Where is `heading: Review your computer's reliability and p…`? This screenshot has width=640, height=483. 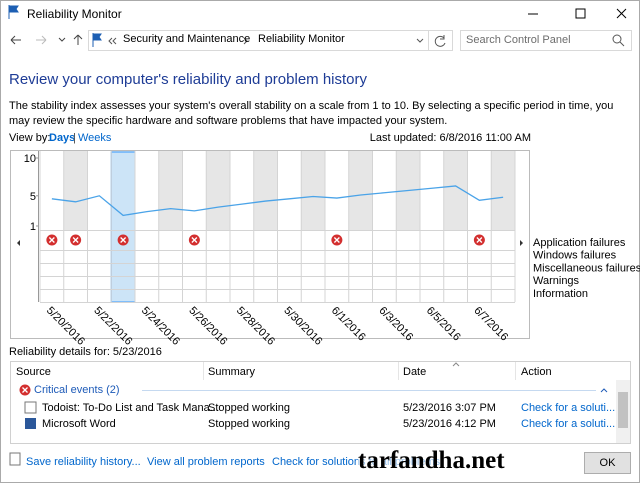 heading: Review your computer's reliability and p… is located at coordinates (188, 79).